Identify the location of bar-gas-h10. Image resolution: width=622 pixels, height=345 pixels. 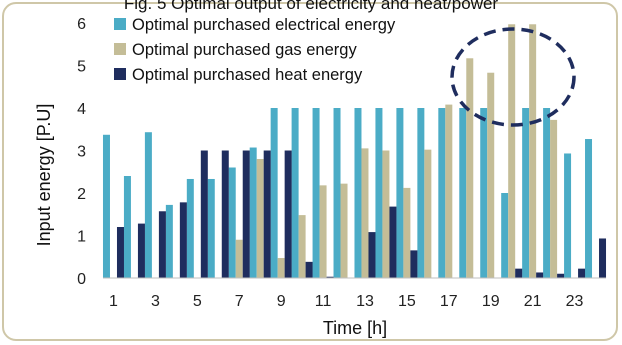
(302, 246).